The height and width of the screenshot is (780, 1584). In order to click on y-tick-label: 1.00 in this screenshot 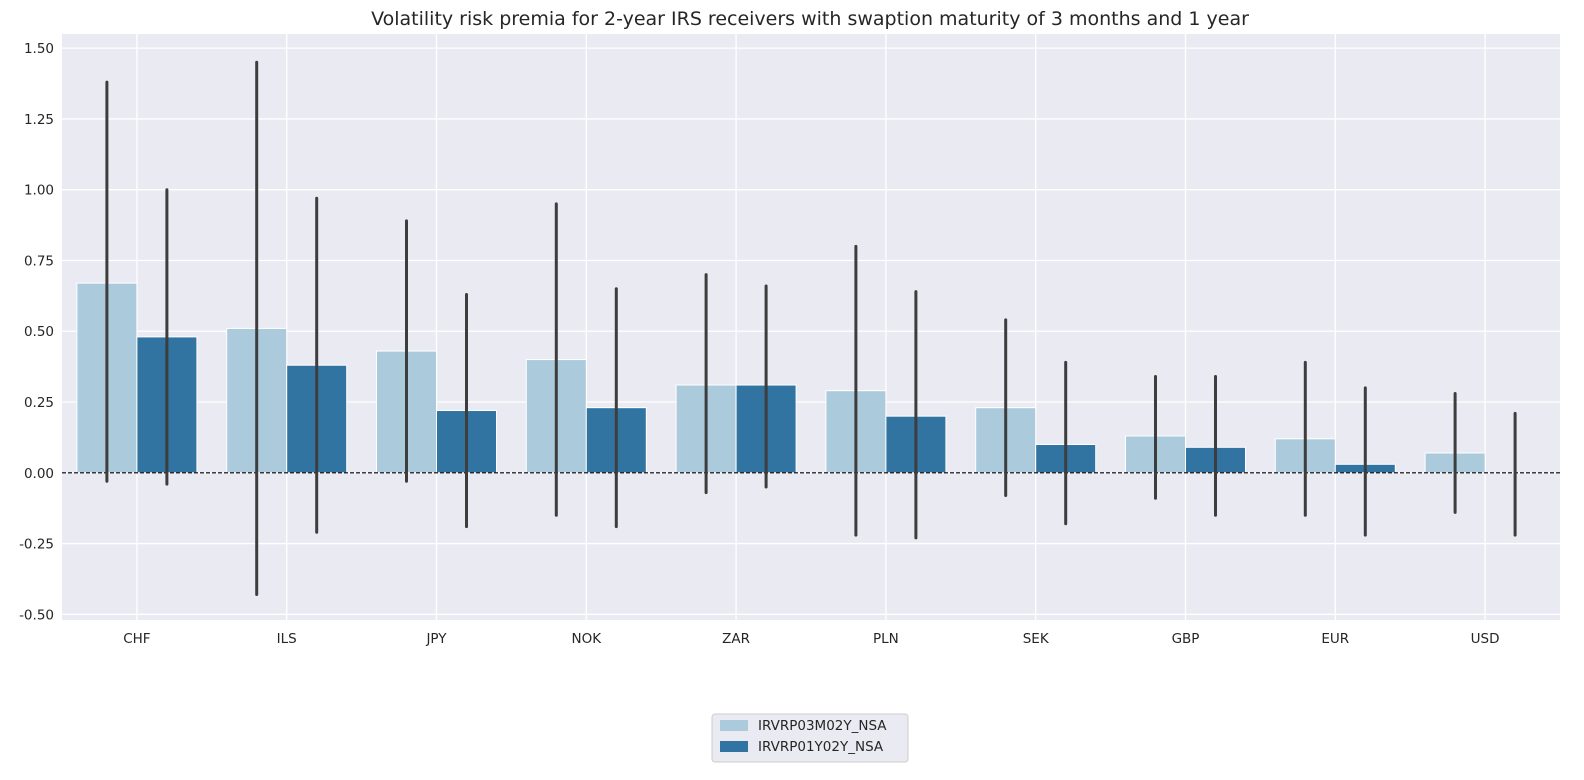, I will do `click(39, 191)`.